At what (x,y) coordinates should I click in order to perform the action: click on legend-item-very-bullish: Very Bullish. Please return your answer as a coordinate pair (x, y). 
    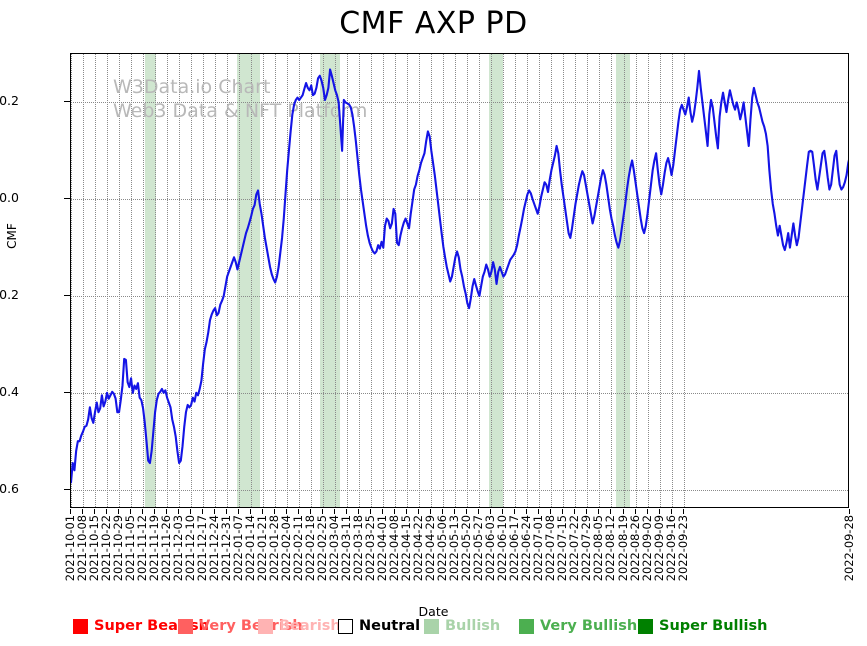
    Looking at the image, I should click on (578, 626).